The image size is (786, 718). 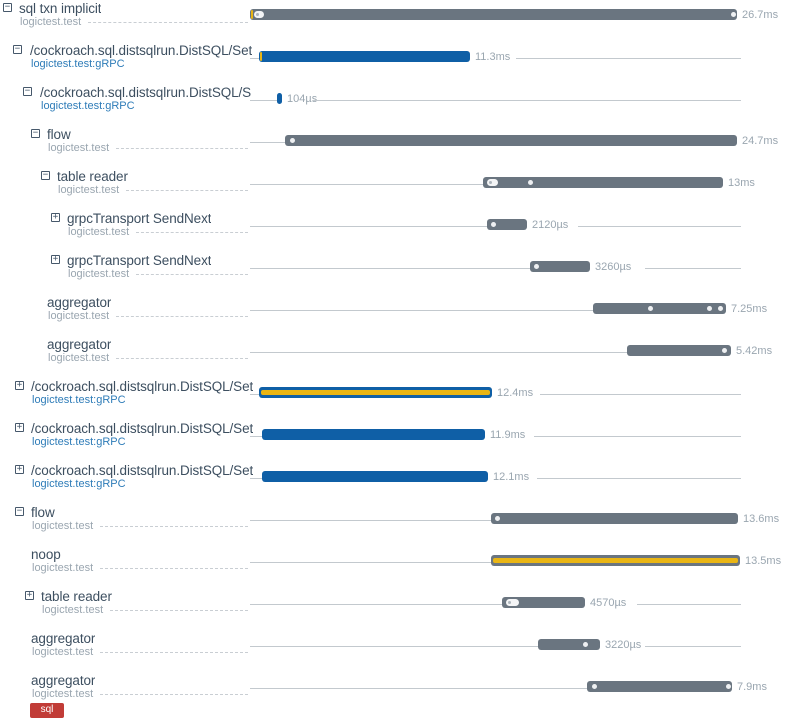 I want to click on span-title: /cockroach.sql.distsqlrun.DistSQL/Set, so click(x=141, y=50).